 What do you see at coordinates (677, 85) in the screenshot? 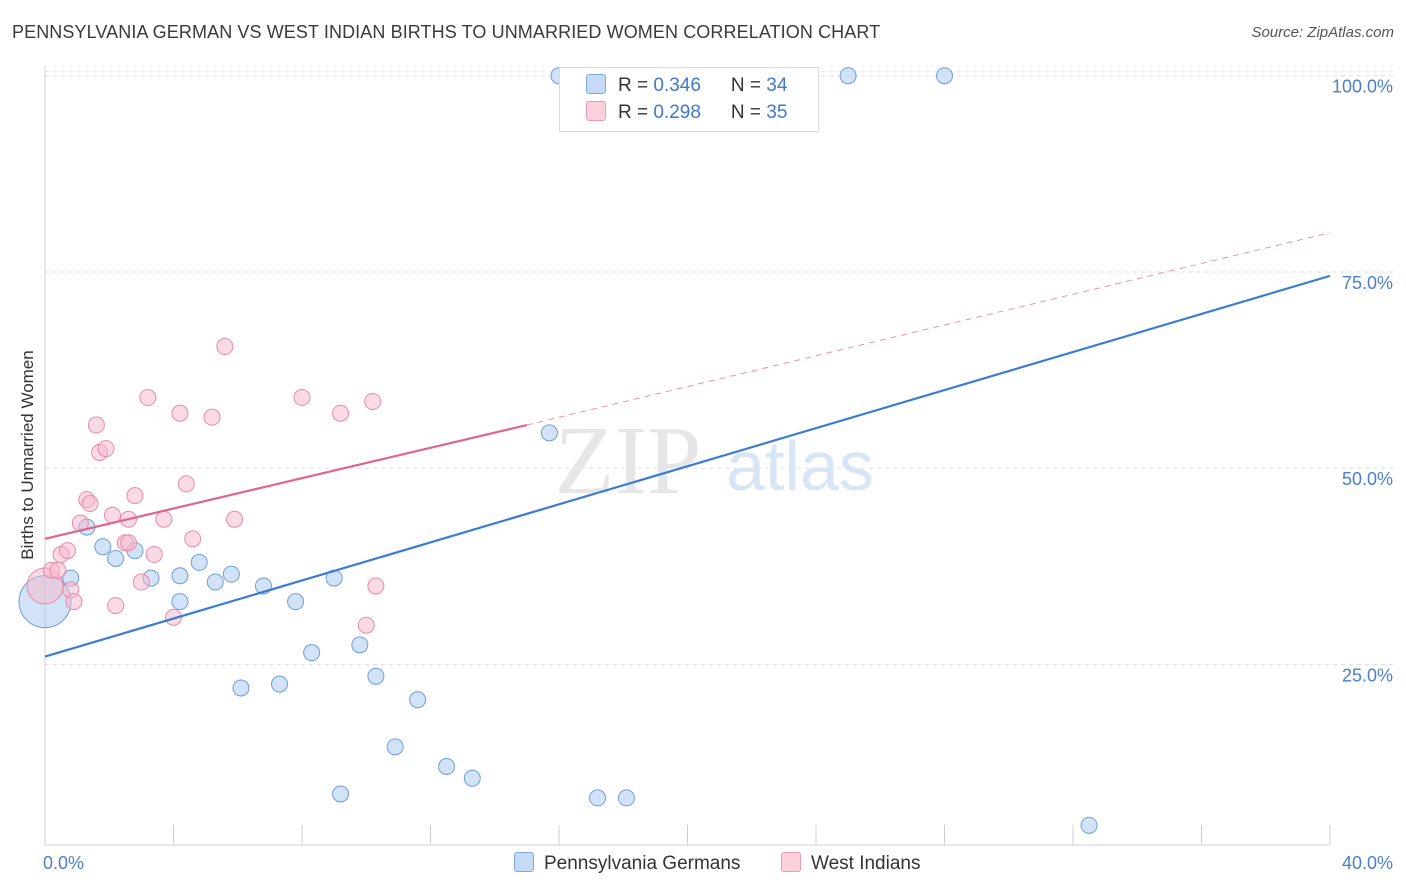
I see `legend-r-value: 0.346` at bounding box center [677, 85].